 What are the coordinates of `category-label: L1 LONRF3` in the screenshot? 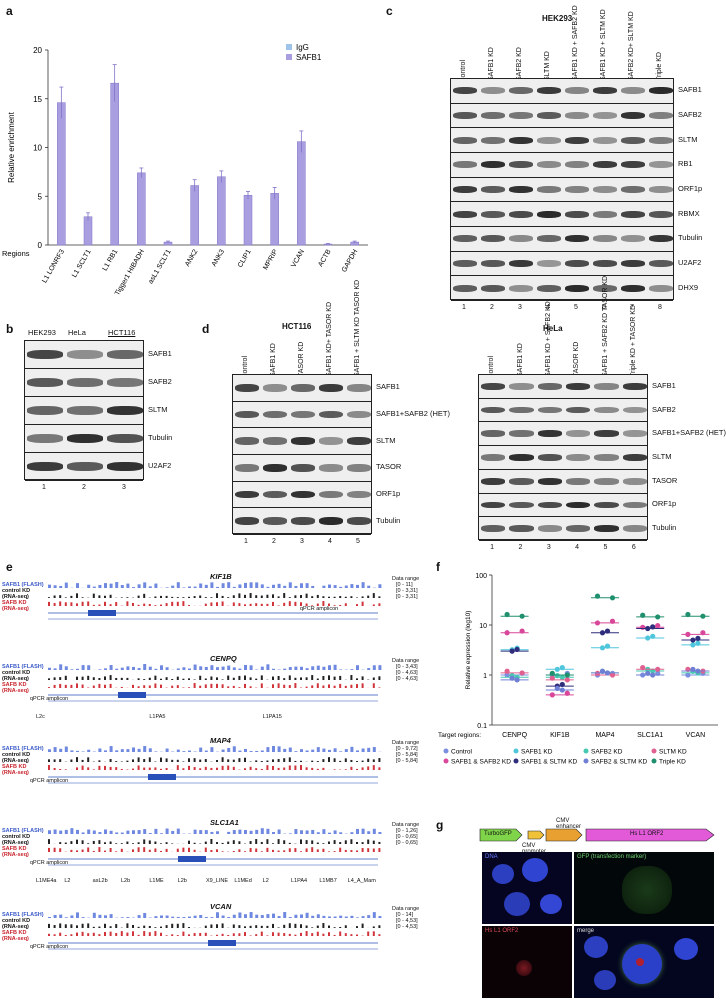 It's located at (53, 266).